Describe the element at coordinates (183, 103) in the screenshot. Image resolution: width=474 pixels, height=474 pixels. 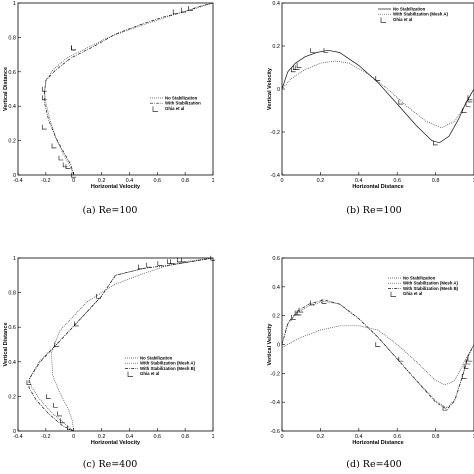
I see `legend-entry: With Stabilization` at that location.